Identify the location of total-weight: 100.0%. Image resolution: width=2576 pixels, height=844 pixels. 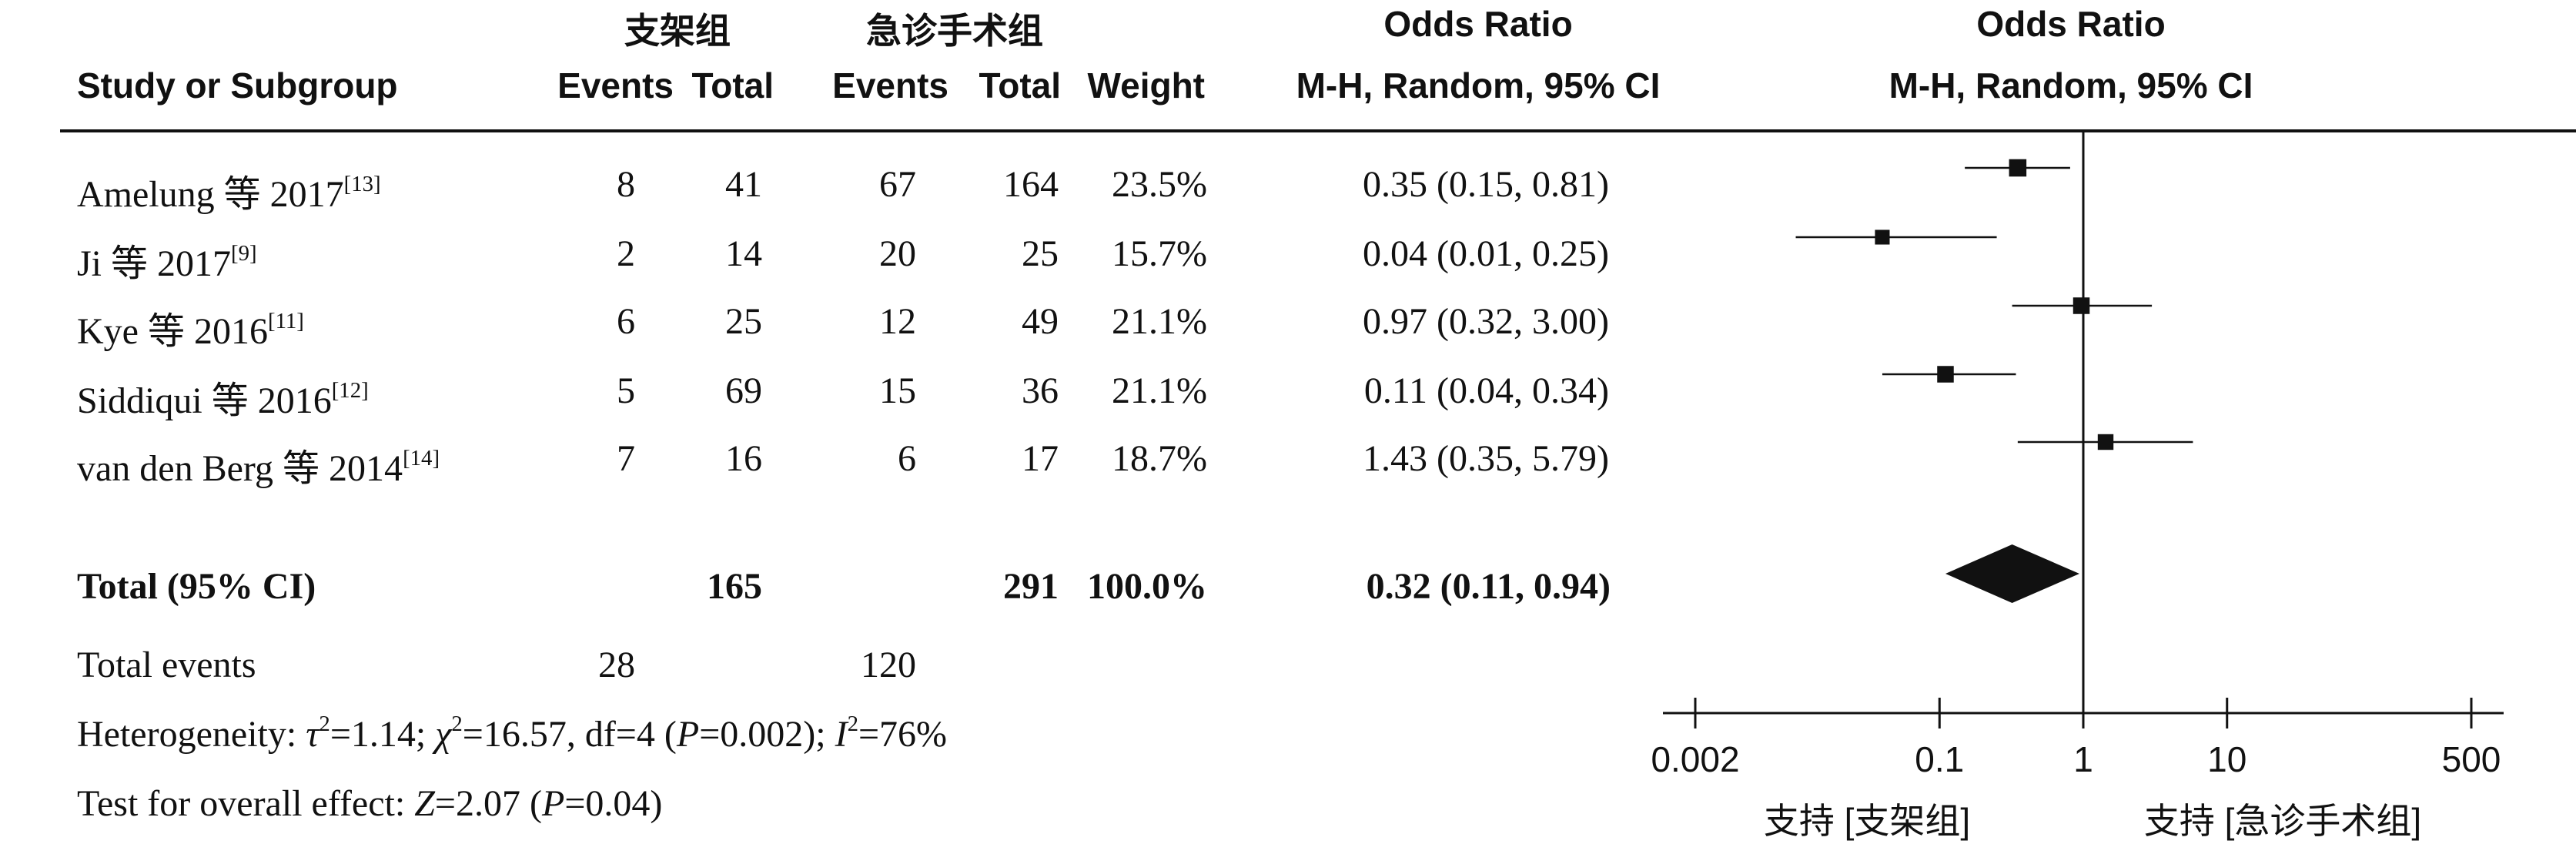
(1147, 586).